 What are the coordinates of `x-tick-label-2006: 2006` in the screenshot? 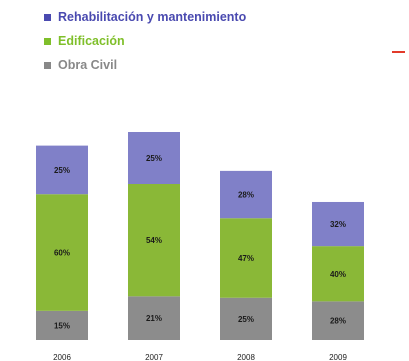 It's located at (62, 357).